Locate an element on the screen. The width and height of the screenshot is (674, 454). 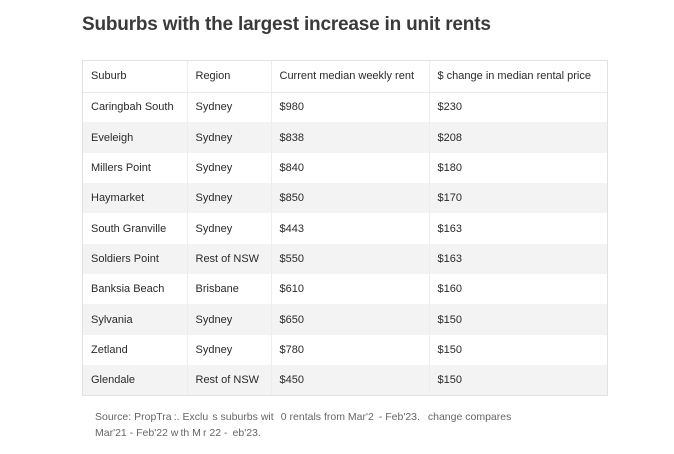
cell-current-rent: $838 is located at coordinates (350, 137).